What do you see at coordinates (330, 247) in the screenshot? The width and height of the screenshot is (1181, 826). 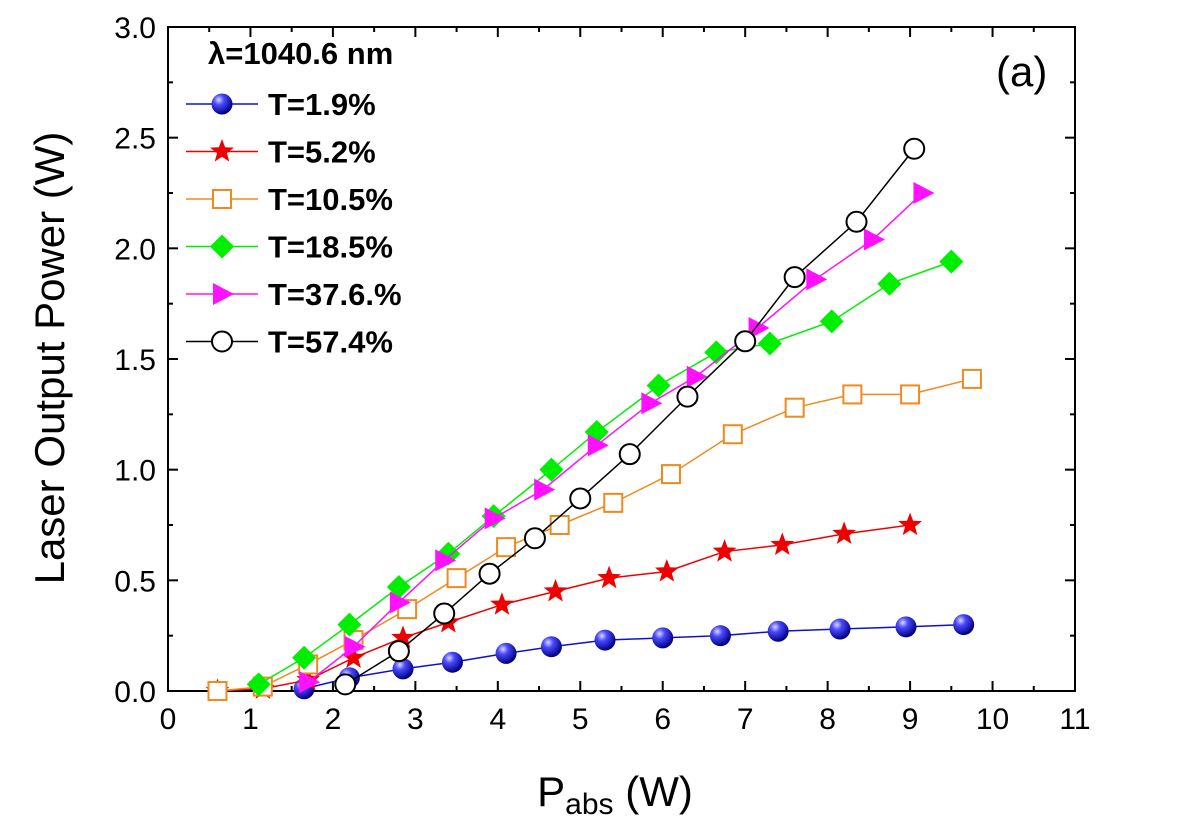 I see `legend-label: T=18.5%` at bounding box center [330, 247].